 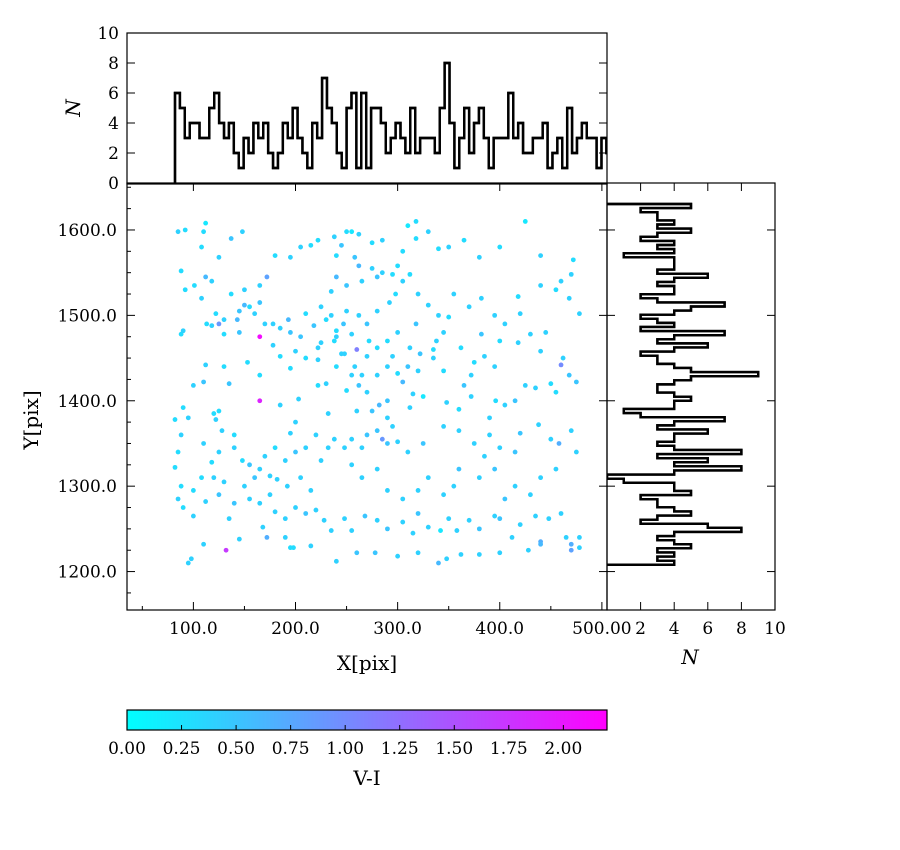 I want to click on top-histogram-y-tick-label: 4, so click(x=113, y=124).